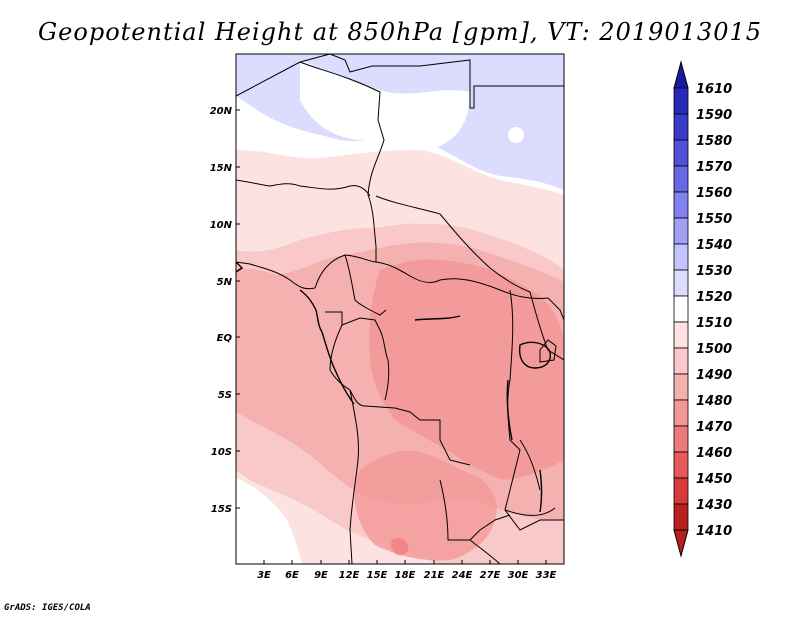 The image size is (800, 618). I want to click on lon-ticks, so click(405, 562).